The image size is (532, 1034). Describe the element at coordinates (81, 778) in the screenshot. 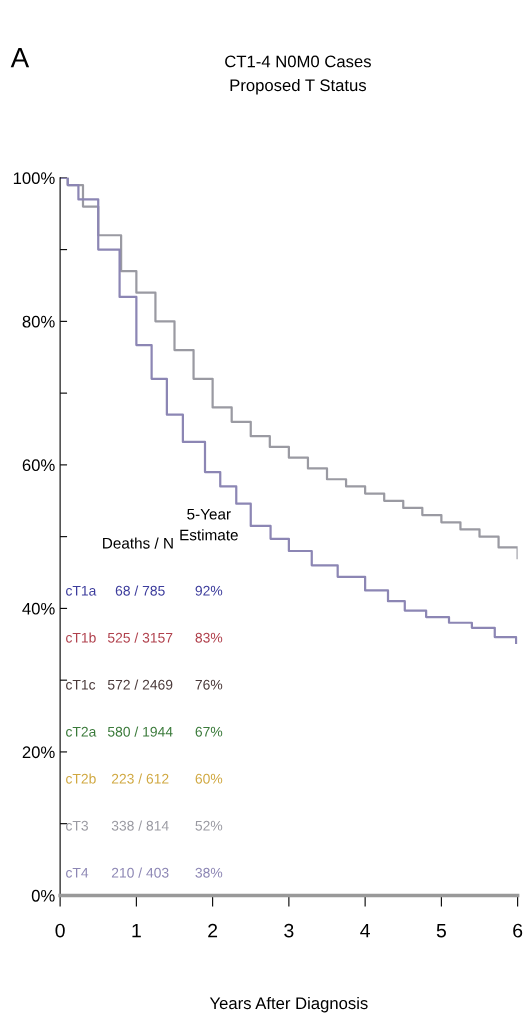

I see `legend-label: cT2b` at that location.